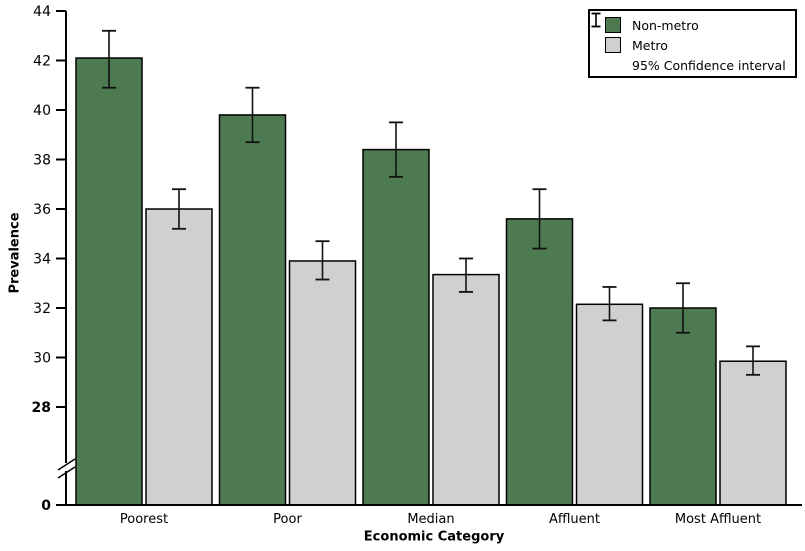  I want to click on y-tick-label: 38, so click(42, 161).